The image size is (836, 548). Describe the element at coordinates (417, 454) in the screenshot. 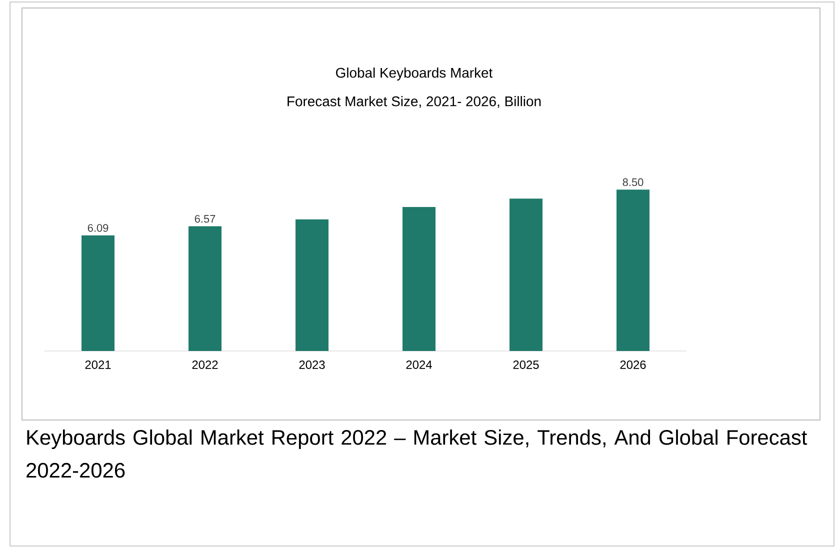

I see `text: Keyboards Global Market Report 2022 – Market Size, Trends, And Global Forecast 2022-2026` at that location.